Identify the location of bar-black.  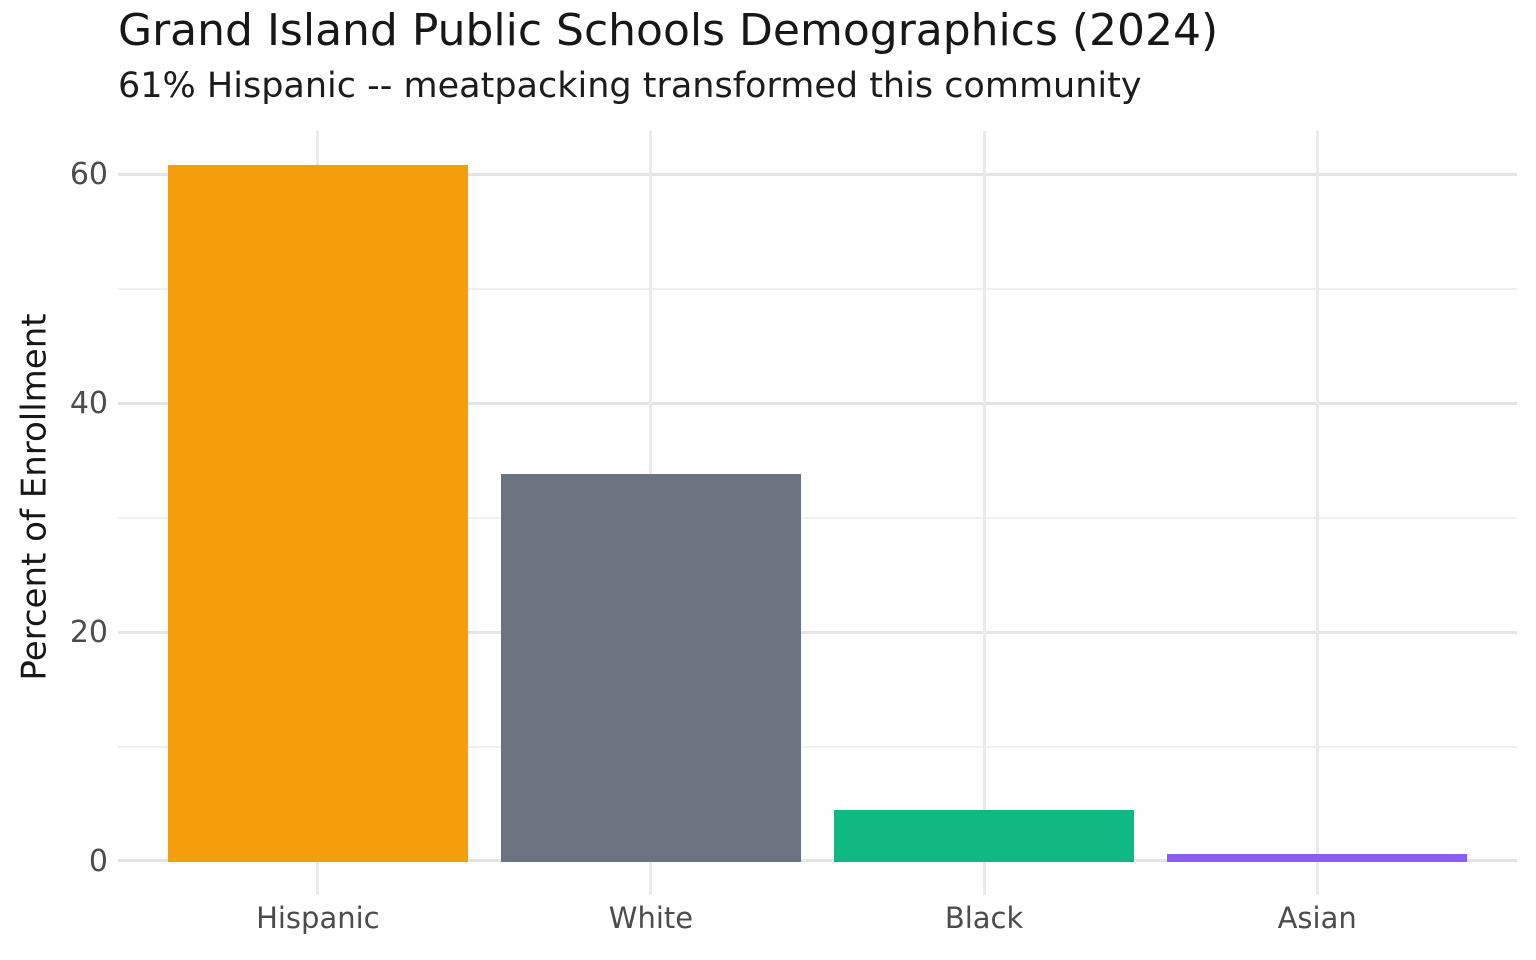
(984, 836).